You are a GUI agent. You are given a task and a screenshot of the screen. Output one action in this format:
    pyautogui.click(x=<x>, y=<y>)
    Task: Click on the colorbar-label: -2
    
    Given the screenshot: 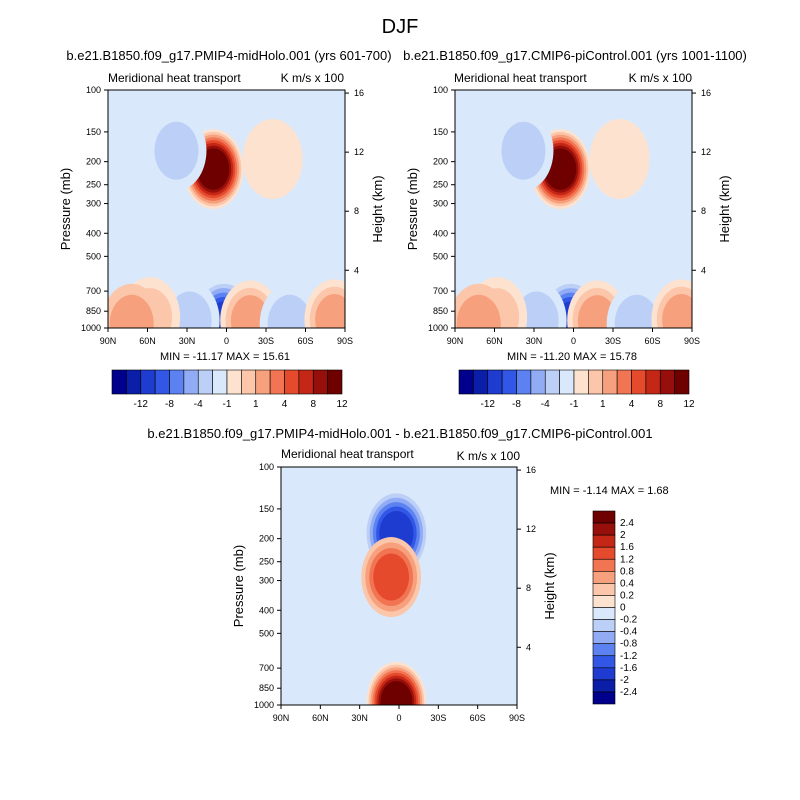 What is the action you would take?
    pyautogui.click(x=624, y=680)
    